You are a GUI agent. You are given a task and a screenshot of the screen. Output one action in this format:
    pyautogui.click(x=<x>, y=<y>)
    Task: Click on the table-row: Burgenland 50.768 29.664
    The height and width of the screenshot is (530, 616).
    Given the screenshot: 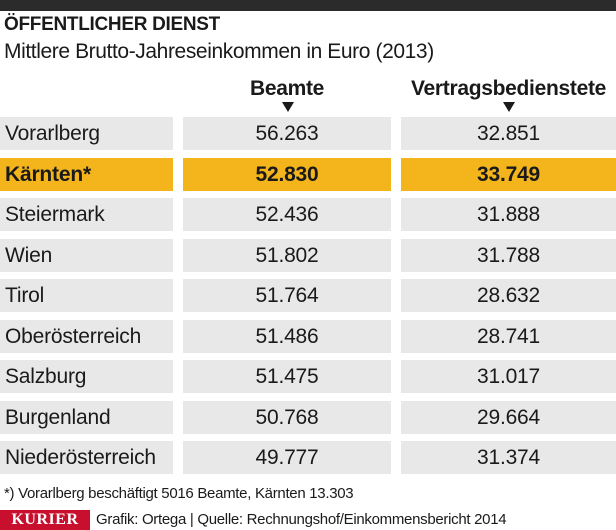 What is the action you would take?
    pyautogui.click(x=308, y=417)
    